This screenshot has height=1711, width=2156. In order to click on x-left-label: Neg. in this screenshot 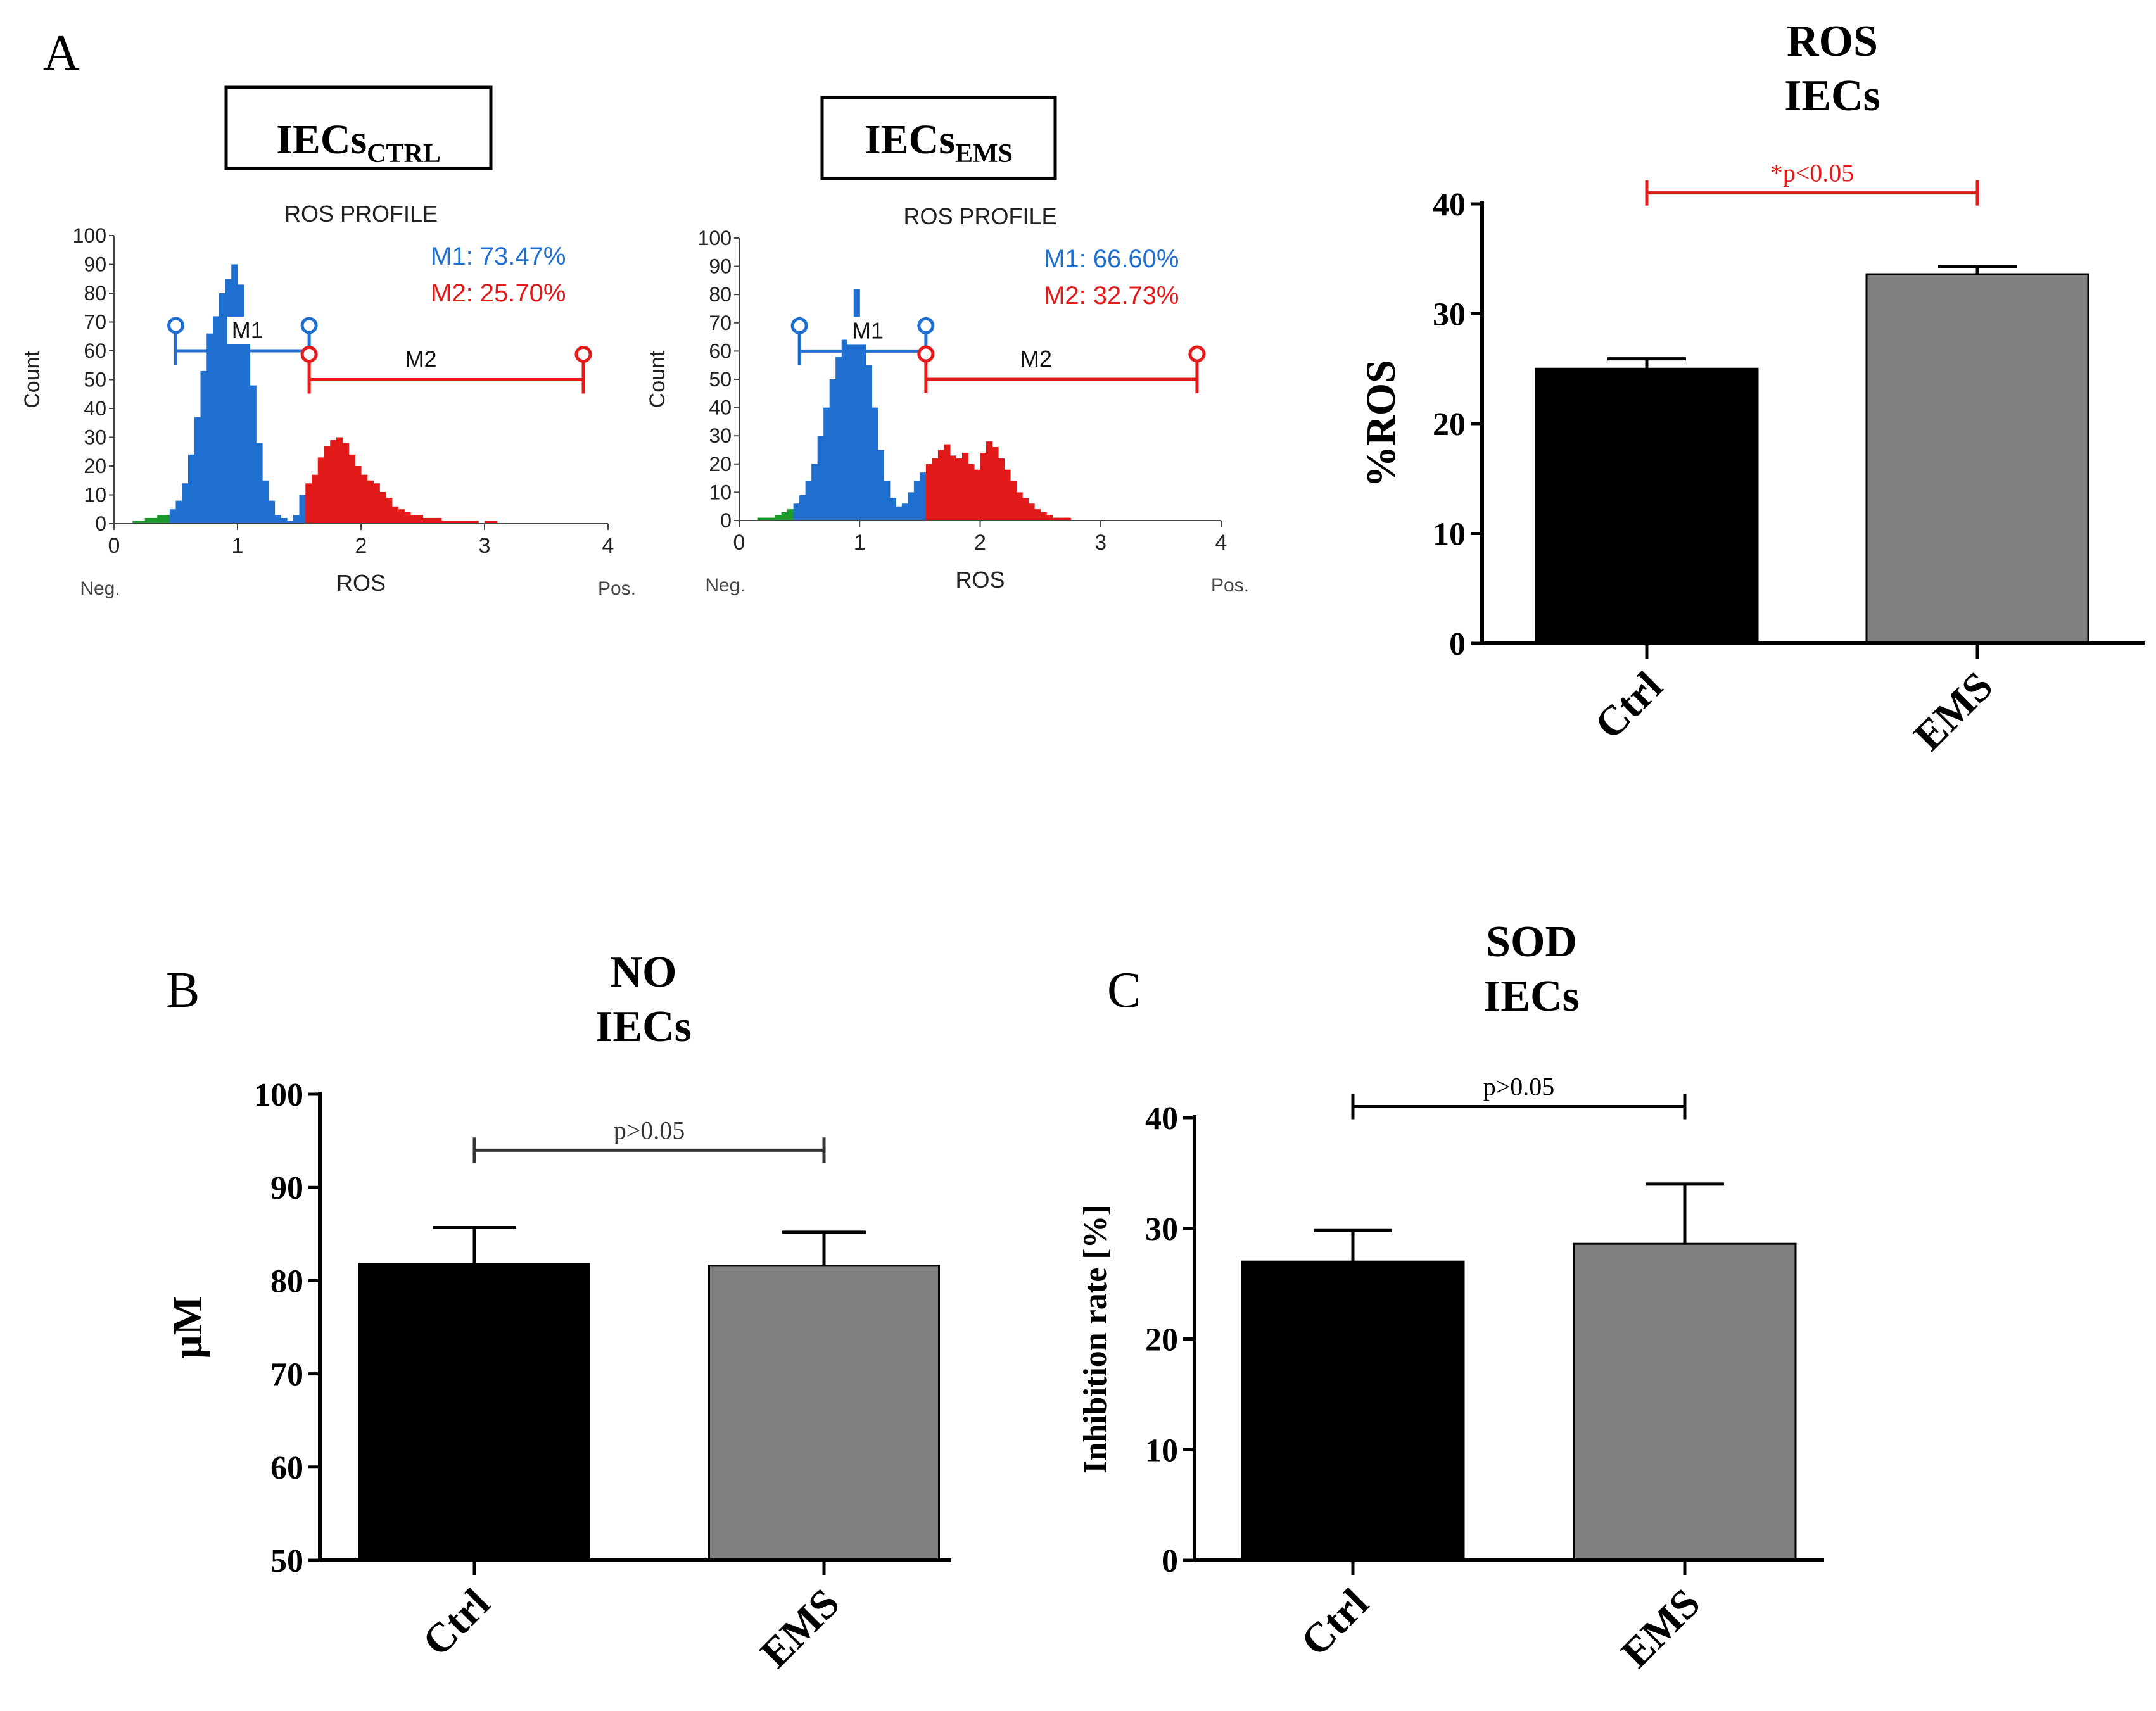, I will do `click(725, 585)`.